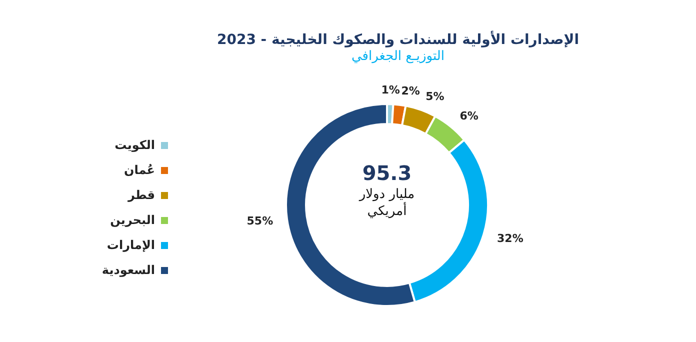 This screenshot has height=342, width=696. I want to click on data-label: 1%, so click(390, 90).